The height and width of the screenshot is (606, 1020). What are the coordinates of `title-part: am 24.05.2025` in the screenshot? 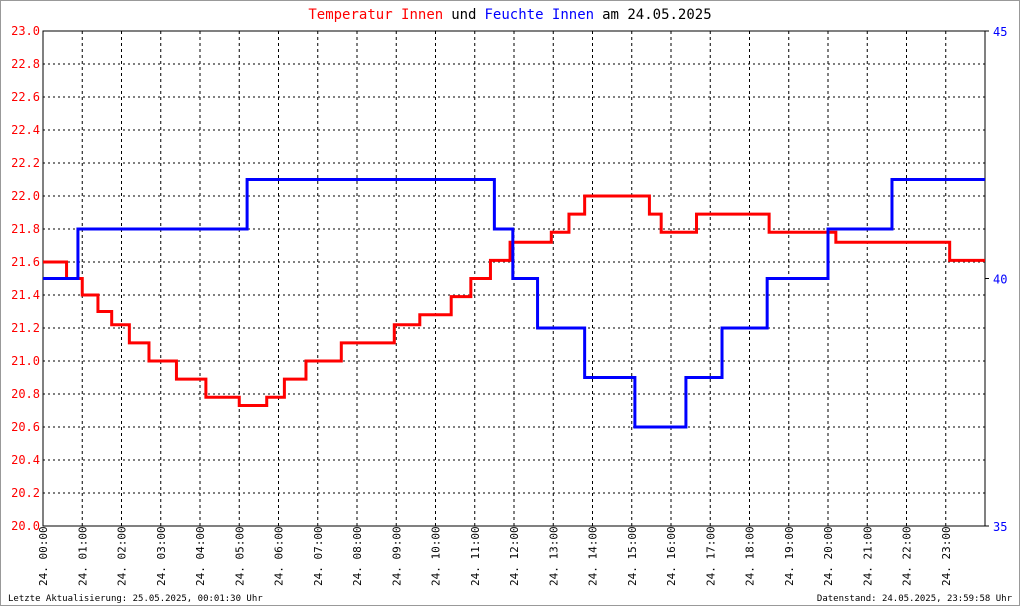 It's located at (657, 15).